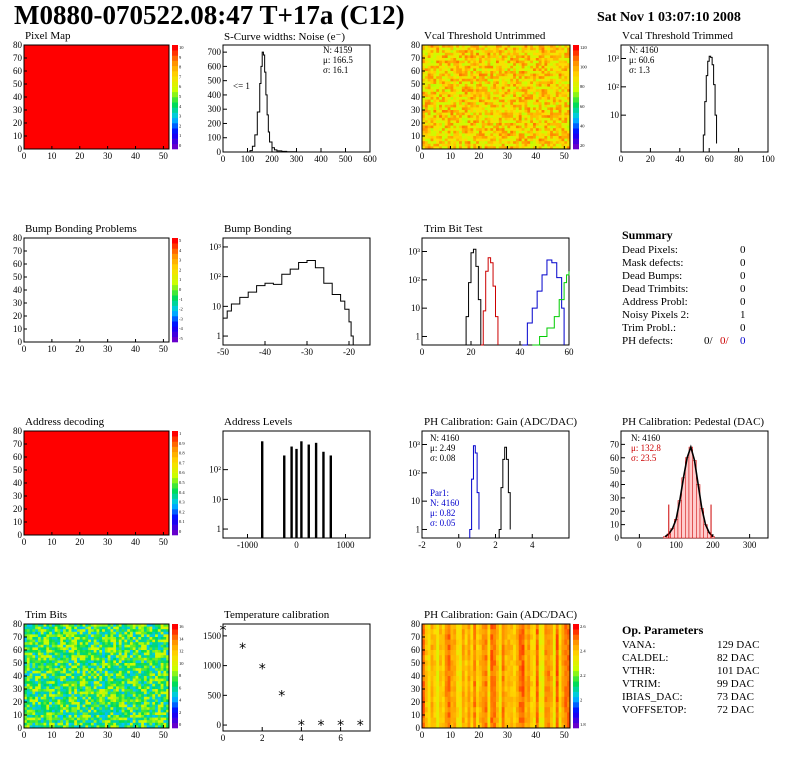 Image resolution: width=796 pixels, height=772 pixels. I want to click on vcal-trimmed-chart: 0 20 40 60 80 100 10 10² 10³ N: 4160 μ: 60.6 σ: 1.3, so click(691, 104).